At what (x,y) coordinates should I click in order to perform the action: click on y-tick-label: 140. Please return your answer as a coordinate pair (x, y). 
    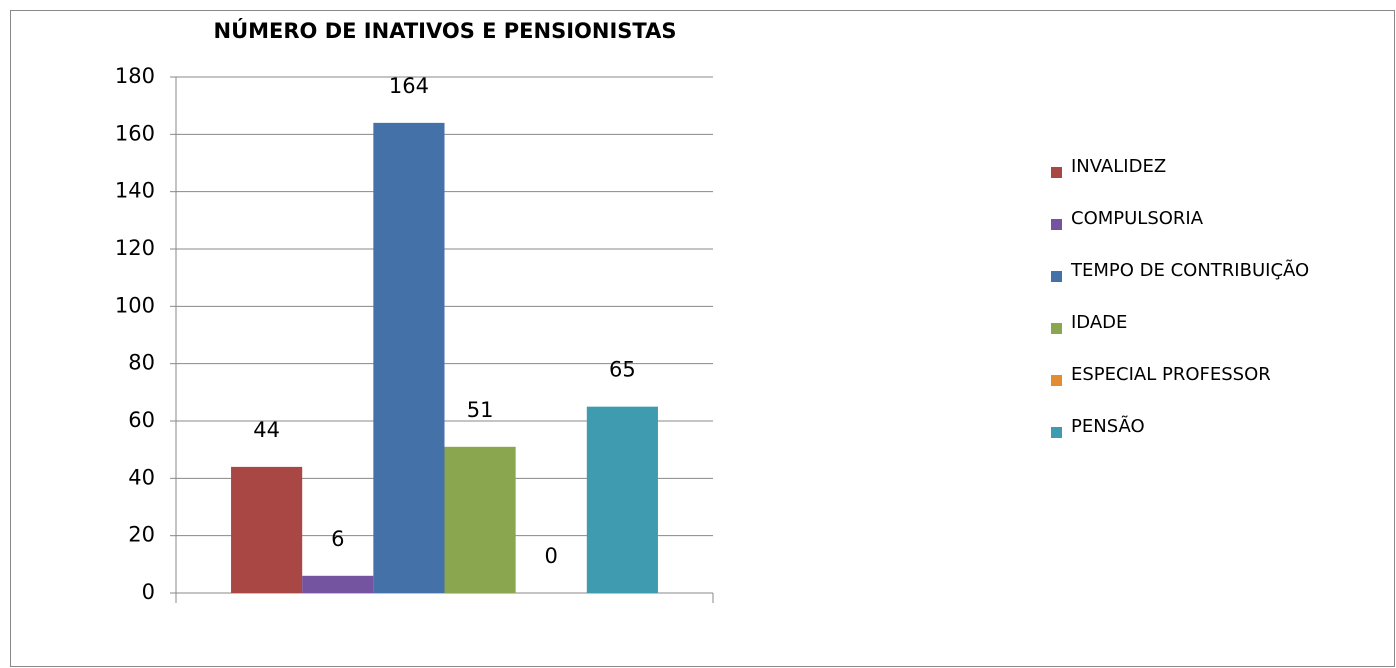
    Looking at the image, I should click on (135, 191).